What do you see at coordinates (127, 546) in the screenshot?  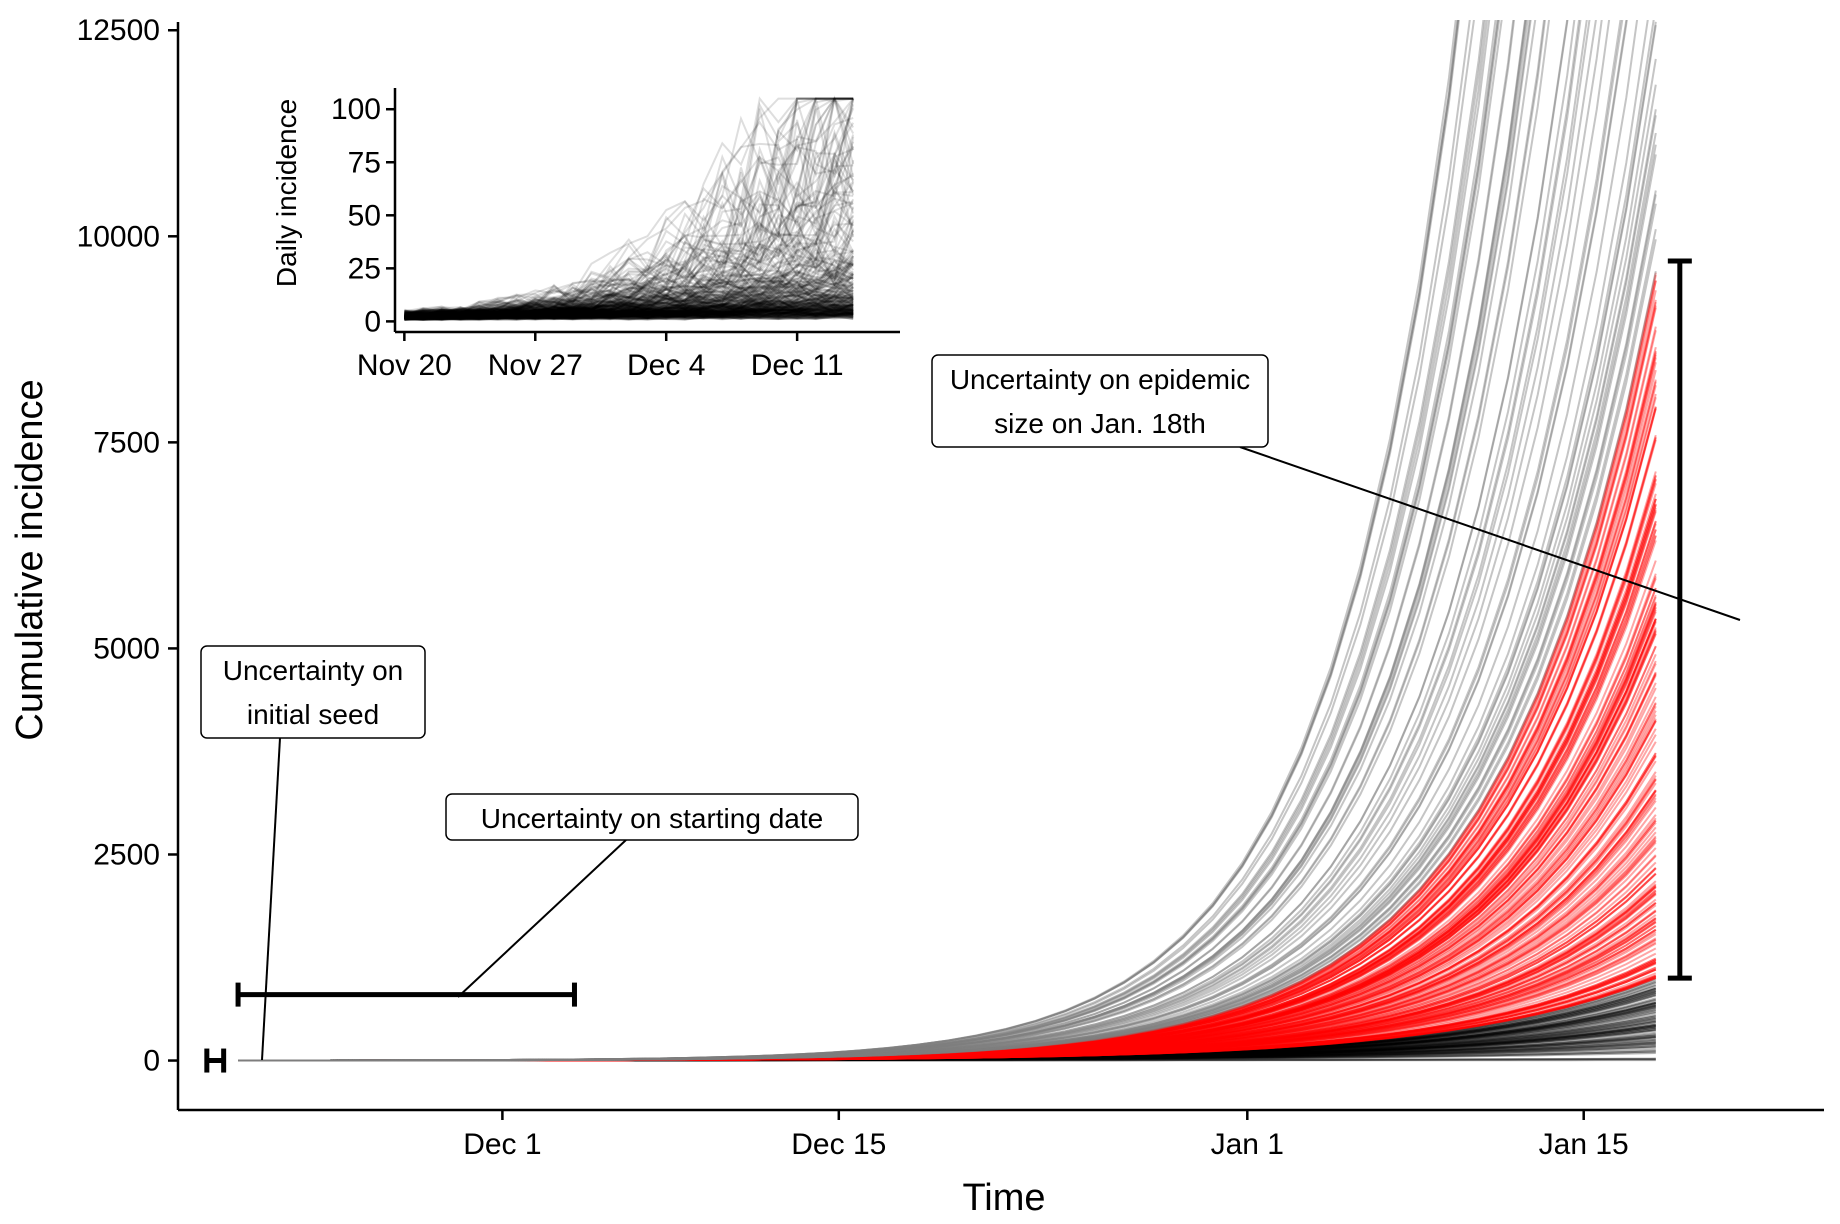 I see `main-y-ticks: 0 2500 5000 7500 10000 12500` at bounding box center [127, 546].